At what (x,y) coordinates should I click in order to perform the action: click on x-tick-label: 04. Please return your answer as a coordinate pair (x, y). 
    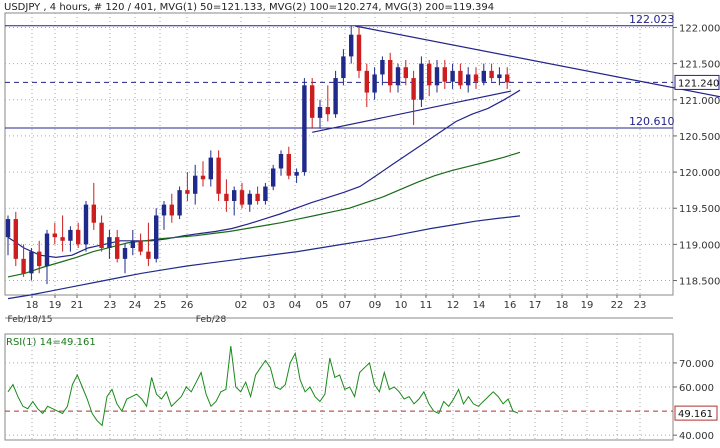
    Looking at the image, I should click on (295, 305).